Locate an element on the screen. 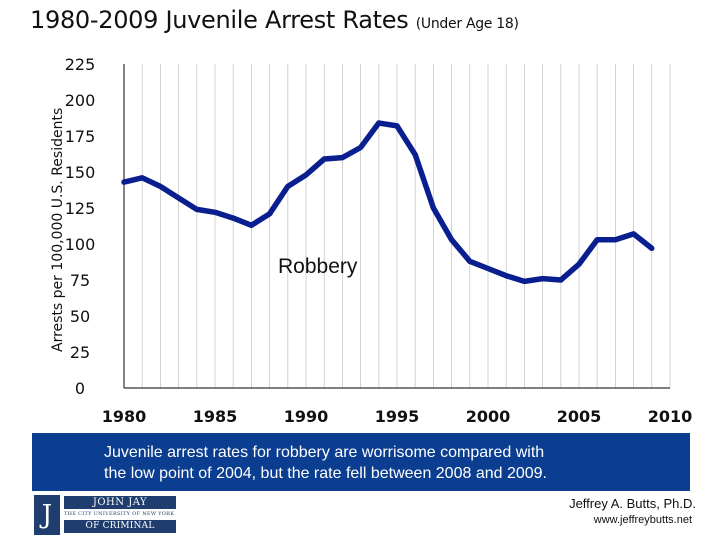  x-tick-label-2005: 2005 is located at coordinates (579, 416).